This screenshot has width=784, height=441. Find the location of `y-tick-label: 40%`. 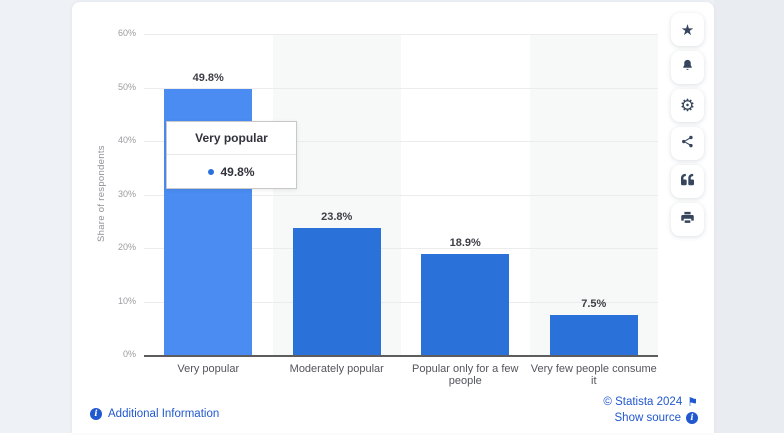

y-tick-label: 40% is located at coordinates (126, 140).